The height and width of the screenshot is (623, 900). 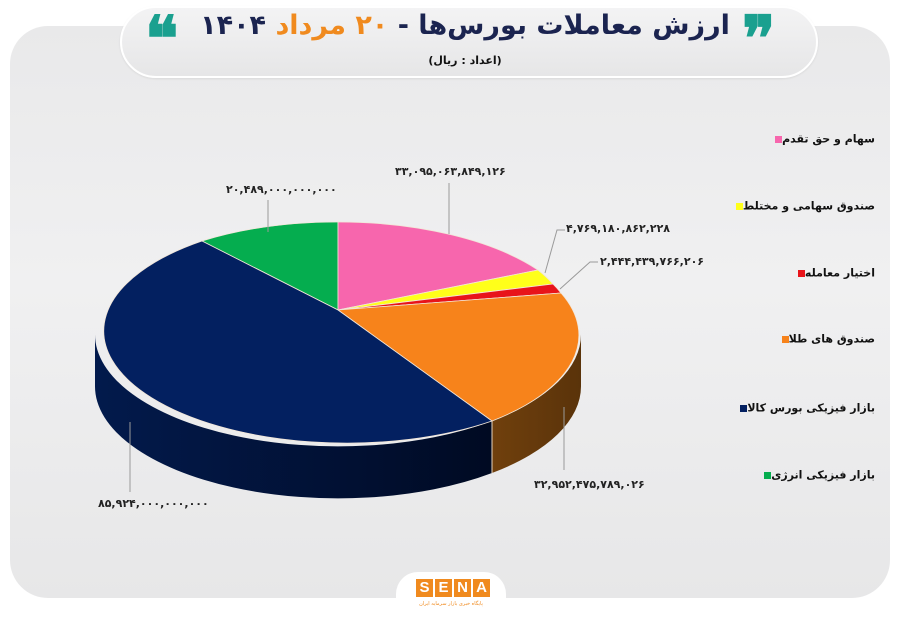 I want to click on quote-close-icon: ❞, so click(x=759, y=38).